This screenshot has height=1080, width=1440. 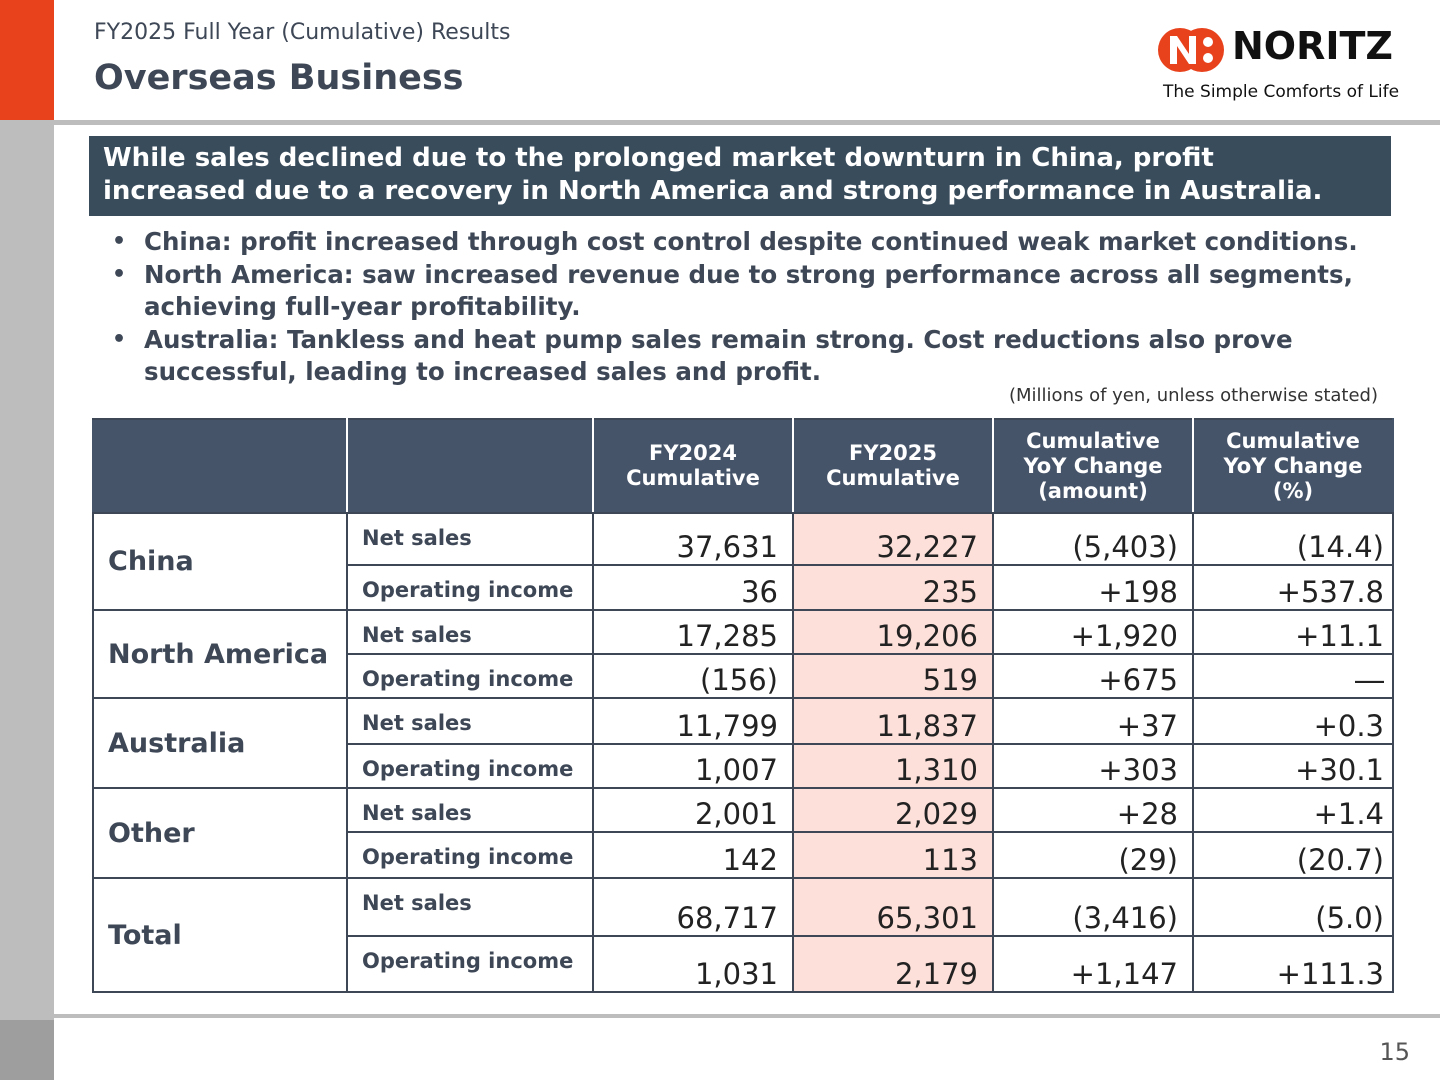 What do you see at coordinates (893, 632) in the screenshot?
I see `cell-fy2025: 19,206` at bounding box center [893, 632].